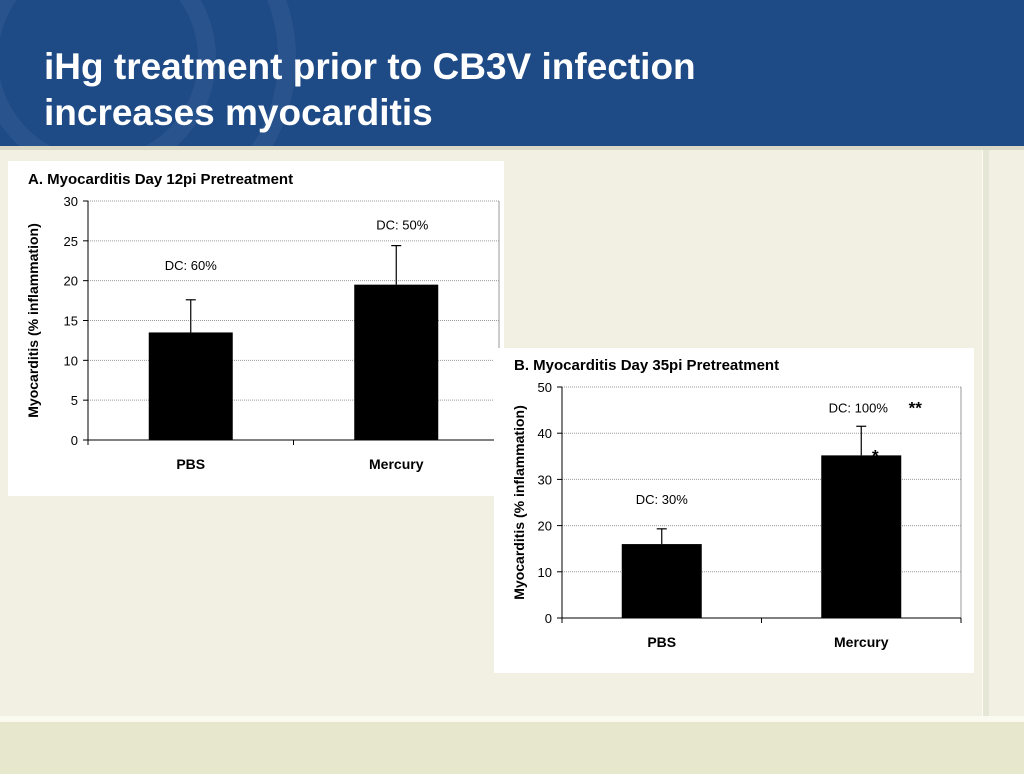 The image size is (1024, 774). Describe the element at coordinates (160, 179) in the screenshot. I see `chart-title: A. Myocarditis Day 12pi Pretreatment` at that location.